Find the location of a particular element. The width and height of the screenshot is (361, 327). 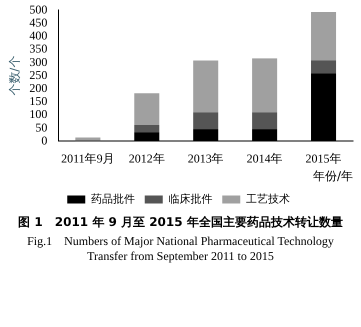

x-tick-label: 2014年 is located at coordinates (264, 159).